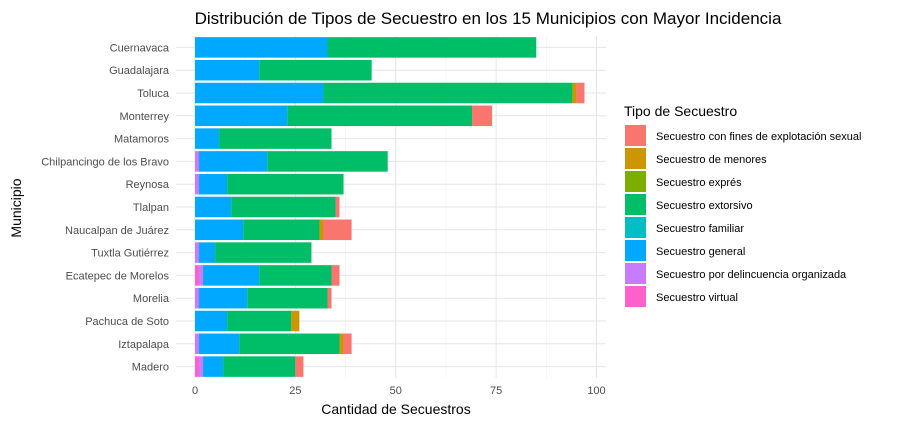 This screenshot has height=423, width=901. What do you see at coordinates (261, 47) in the screenshot?
I see `bar-cuernavaca-secuestro-general` at bounding box center [261, 47].